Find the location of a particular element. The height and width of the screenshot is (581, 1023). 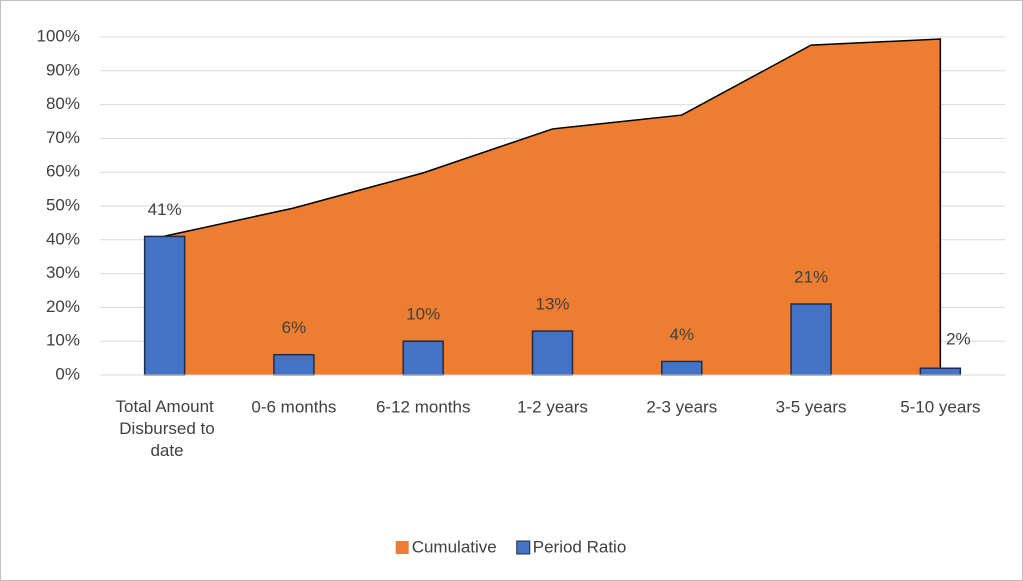

y-tick-label: 20% is located at coordinates (63, 306).